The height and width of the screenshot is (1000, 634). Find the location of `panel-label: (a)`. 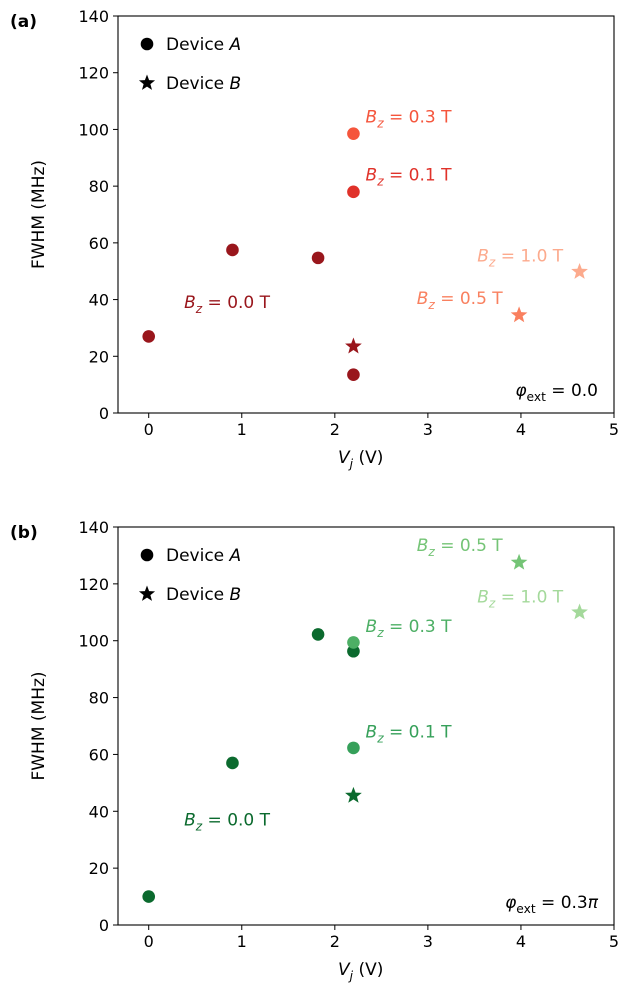

panel-label: (a) is located at coordinates (23, 22).